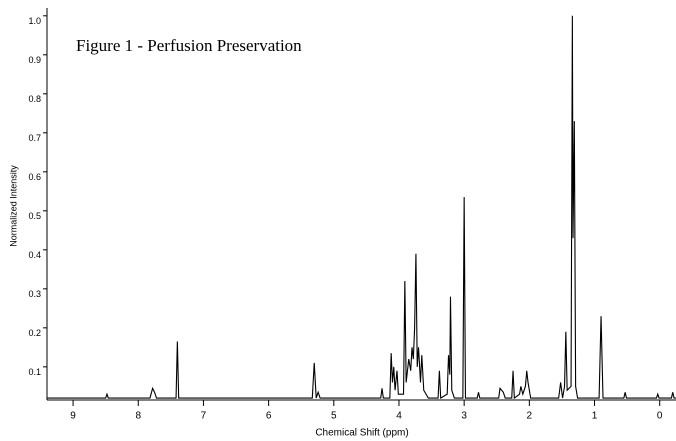  Describe the element at coordinates (269, 416) in the screenshot. I see `x-tick-label: 6` at that location.